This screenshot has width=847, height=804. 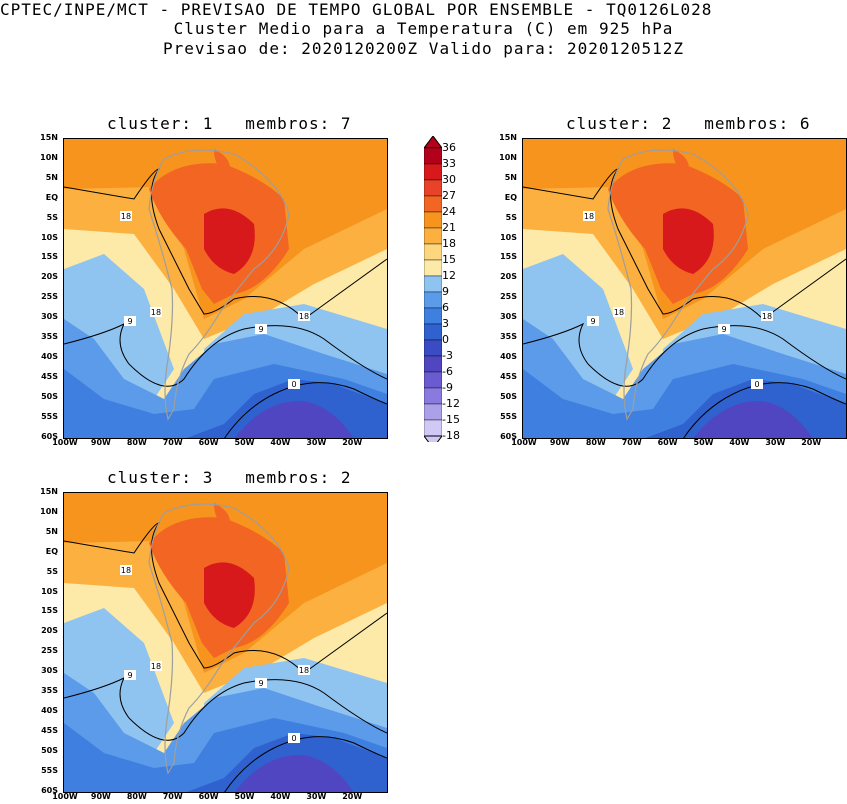 I want to click on map-panel-3: 18 18 18 9 9 0, so click(x=225, y=642).